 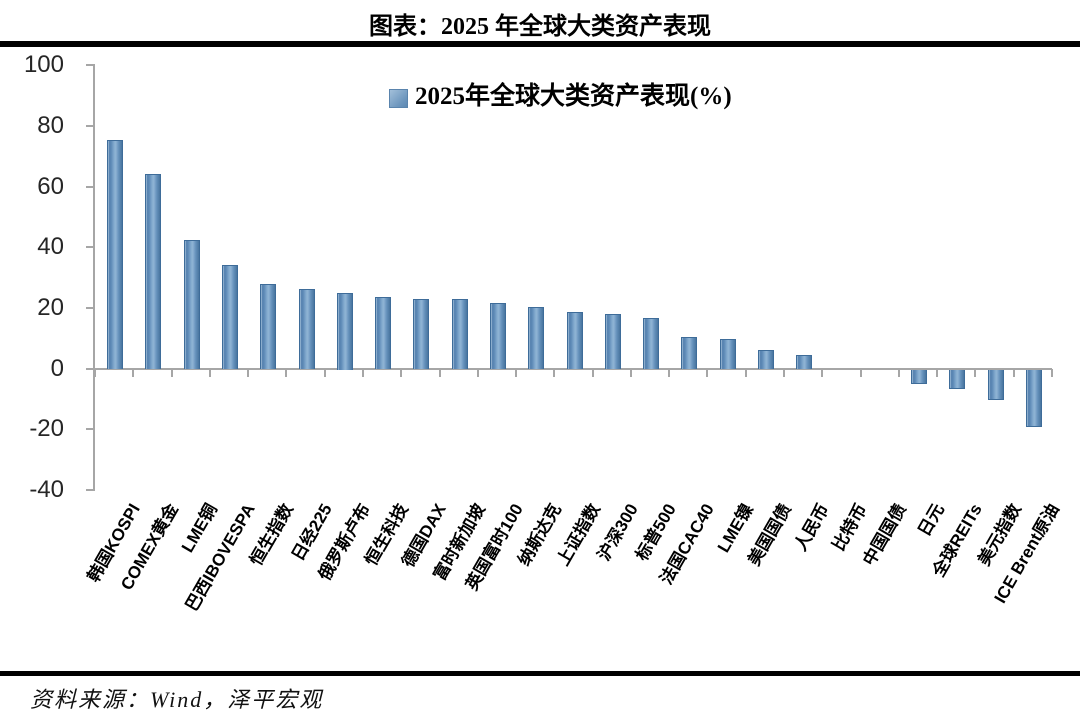 I want to click on legend-swatch-icon, so click(x=398, y=98).